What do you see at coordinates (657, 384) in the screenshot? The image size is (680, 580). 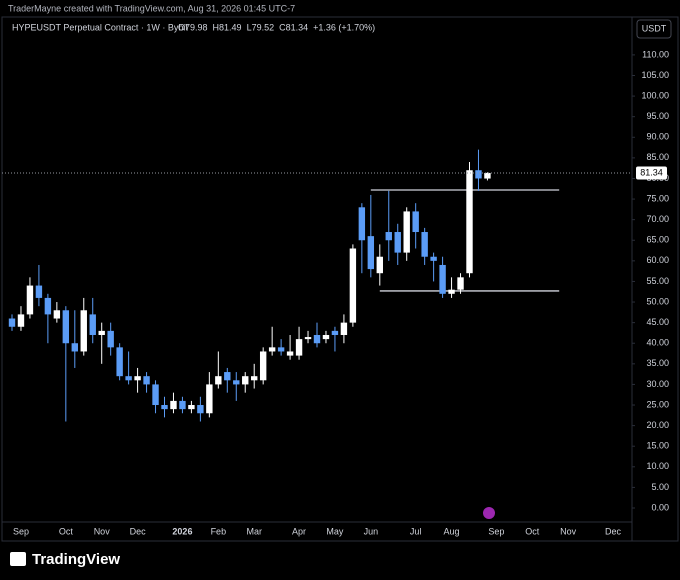 I see `y-tick-label: 30.00` at bounding box center [657, 384].